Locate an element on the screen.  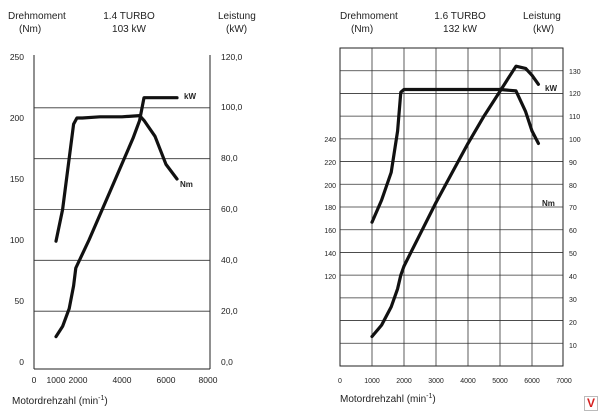
chart2-right-tick: 120 is located at coordinates (575, 94).